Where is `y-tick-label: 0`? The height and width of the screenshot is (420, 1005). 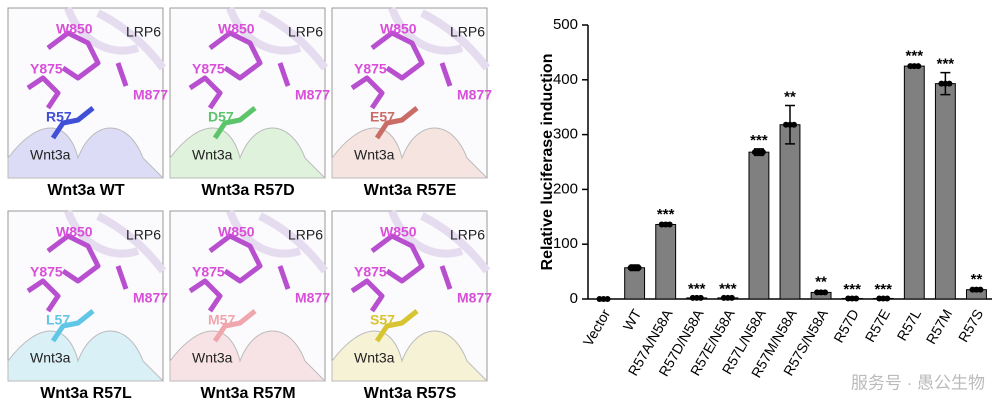
y-tick-label: 0 is located at coordinates (574, 298).